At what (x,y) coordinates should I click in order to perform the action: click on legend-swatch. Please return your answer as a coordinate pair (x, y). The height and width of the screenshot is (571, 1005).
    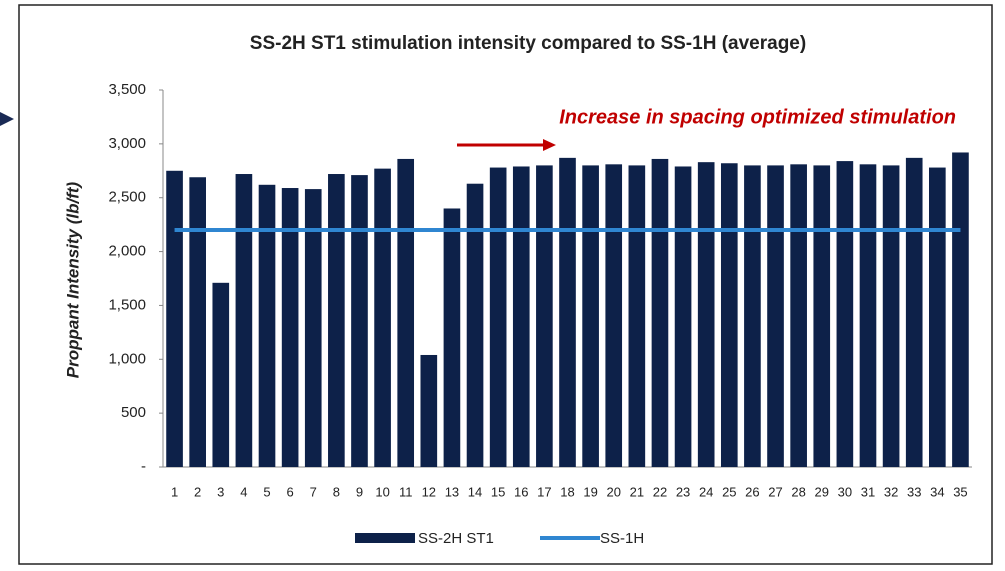
    Looking at the image, I should click on (385, 538).